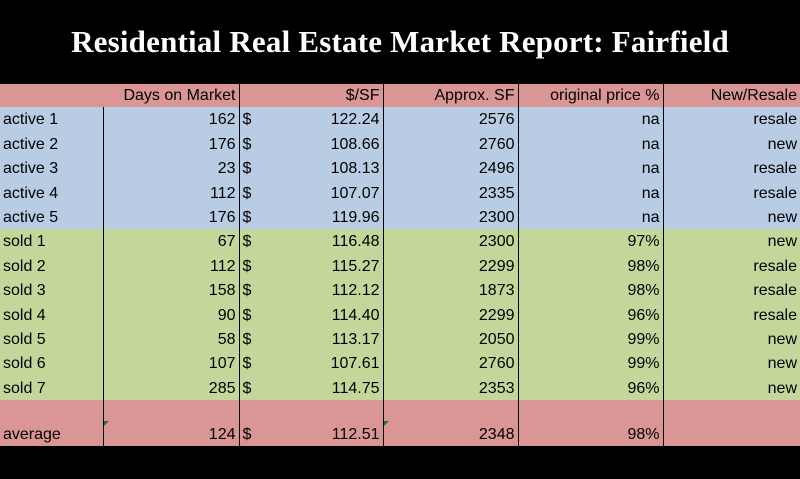 The image size is (800, 479). I want to click on approx-sf-cell: 2496, so click(451, 168).